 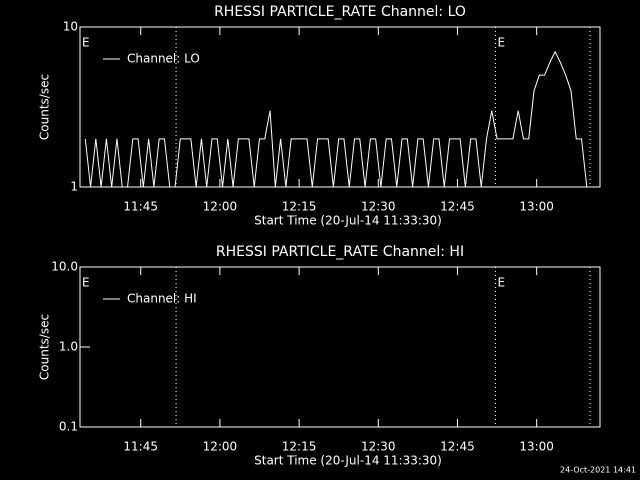 What do you see at coordinates (340, 12) in the screenshot?
I see `chart-title: RHESSI PARTICLE_RATE Channel: LO` at bounding box center [340, 12].